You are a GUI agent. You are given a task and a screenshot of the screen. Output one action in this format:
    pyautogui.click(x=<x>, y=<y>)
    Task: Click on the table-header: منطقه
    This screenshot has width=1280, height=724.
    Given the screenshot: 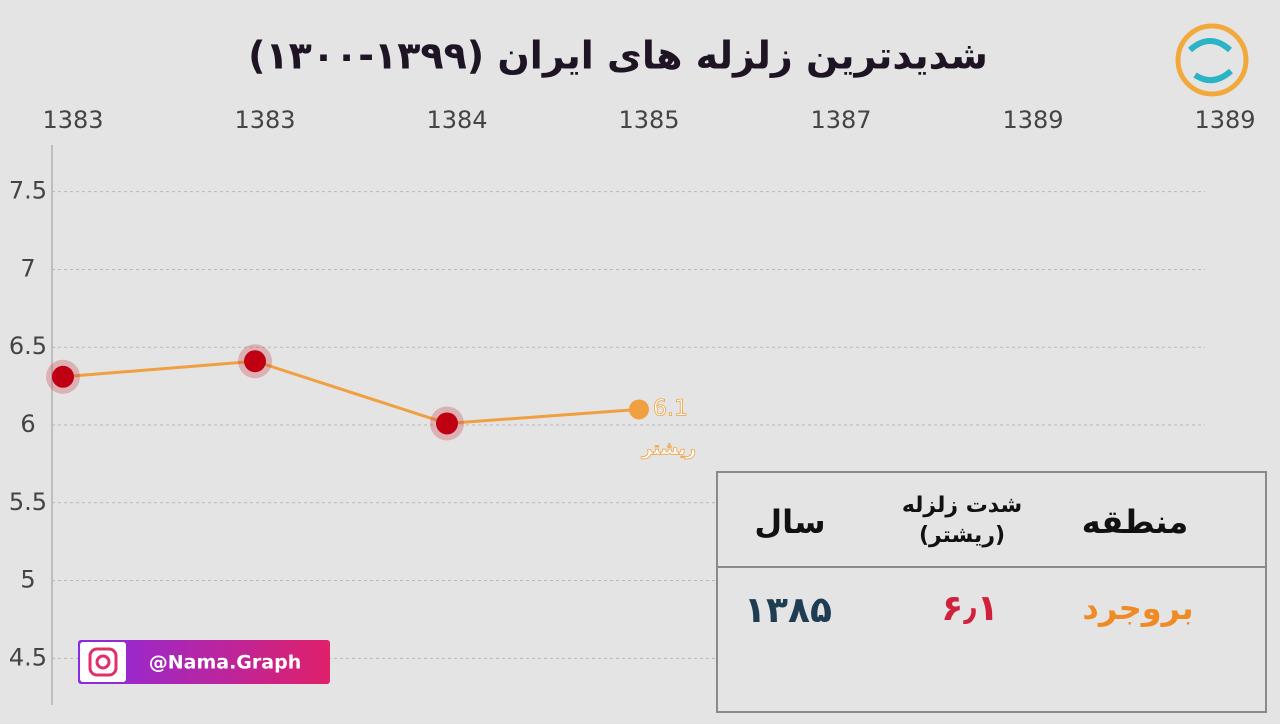 What is the action you would take?
    pyautogui.click(x=1135, y=522)
    